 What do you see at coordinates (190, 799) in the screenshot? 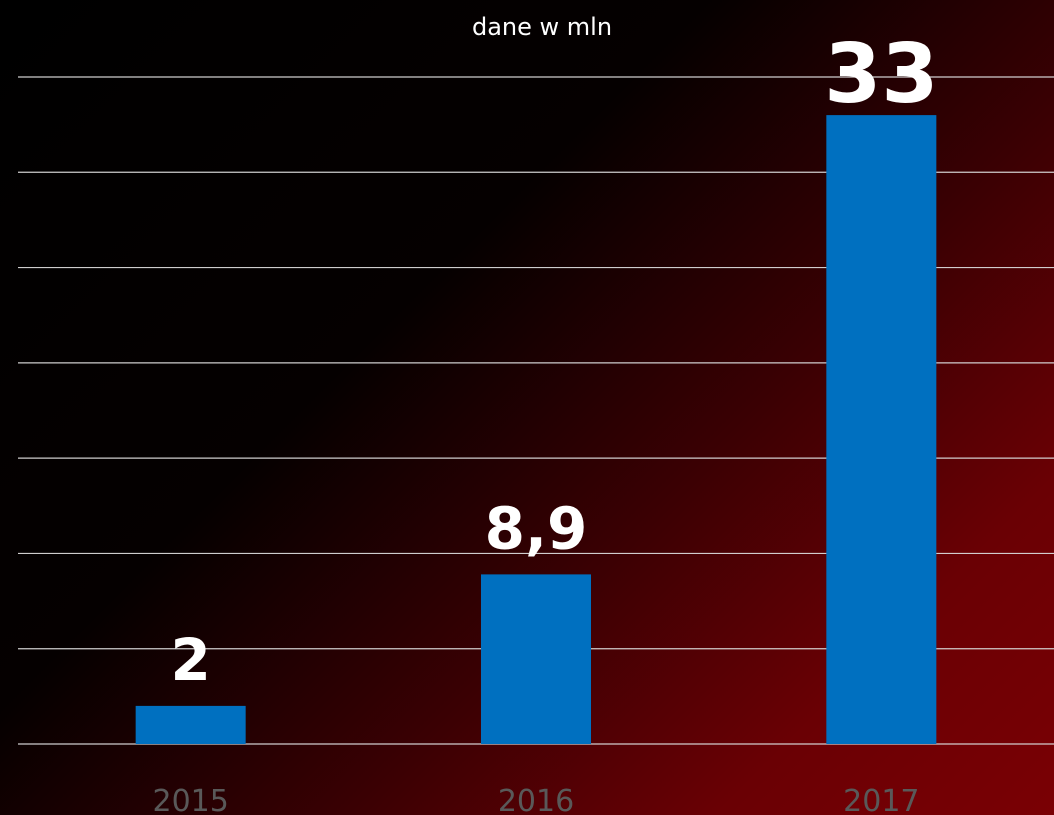
I see `x-tick-label-2015: 2015` at bounding box center [190, 799].